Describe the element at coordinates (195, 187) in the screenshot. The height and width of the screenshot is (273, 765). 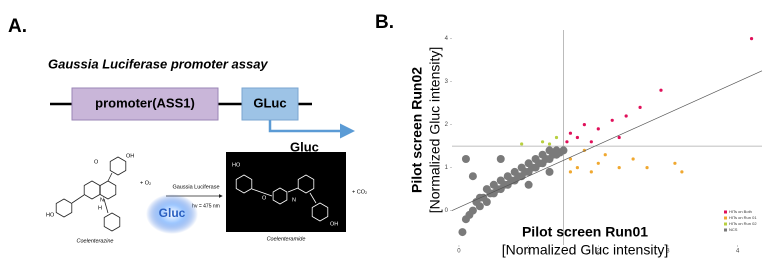
I see `enzyme-label: Gaussia Luciferase` at that location.